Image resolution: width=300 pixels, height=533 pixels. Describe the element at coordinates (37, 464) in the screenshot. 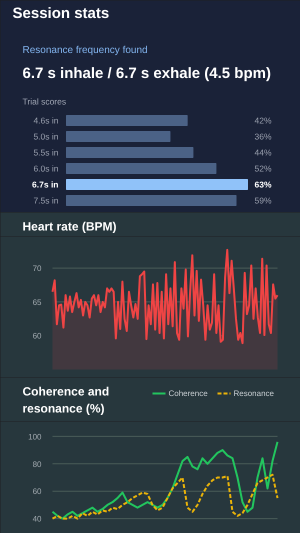

I see `y-tick-label: 80` at that location.